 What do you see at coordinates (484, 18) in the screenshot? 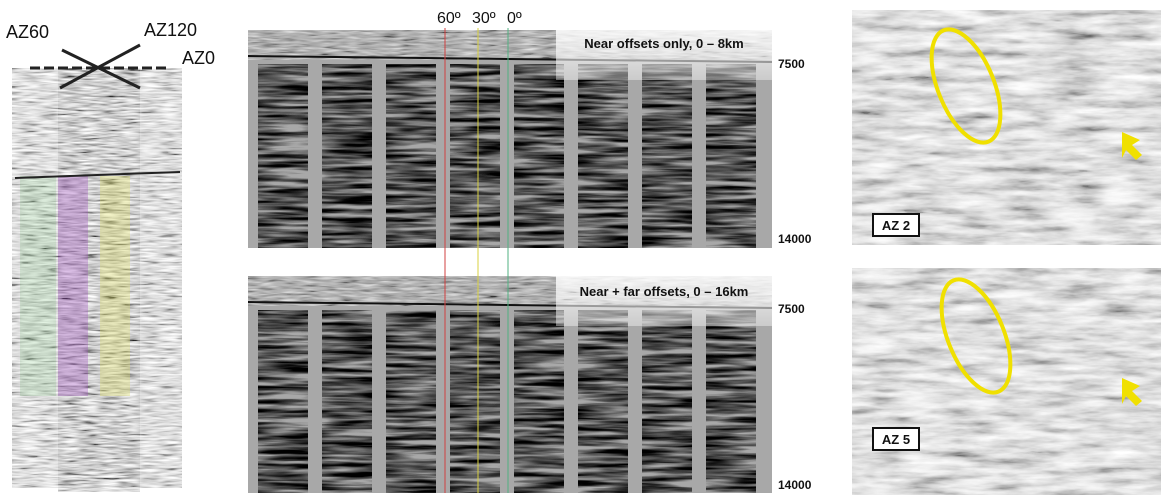
I see `angle-label: 30º` at bounding box center [484, 18].